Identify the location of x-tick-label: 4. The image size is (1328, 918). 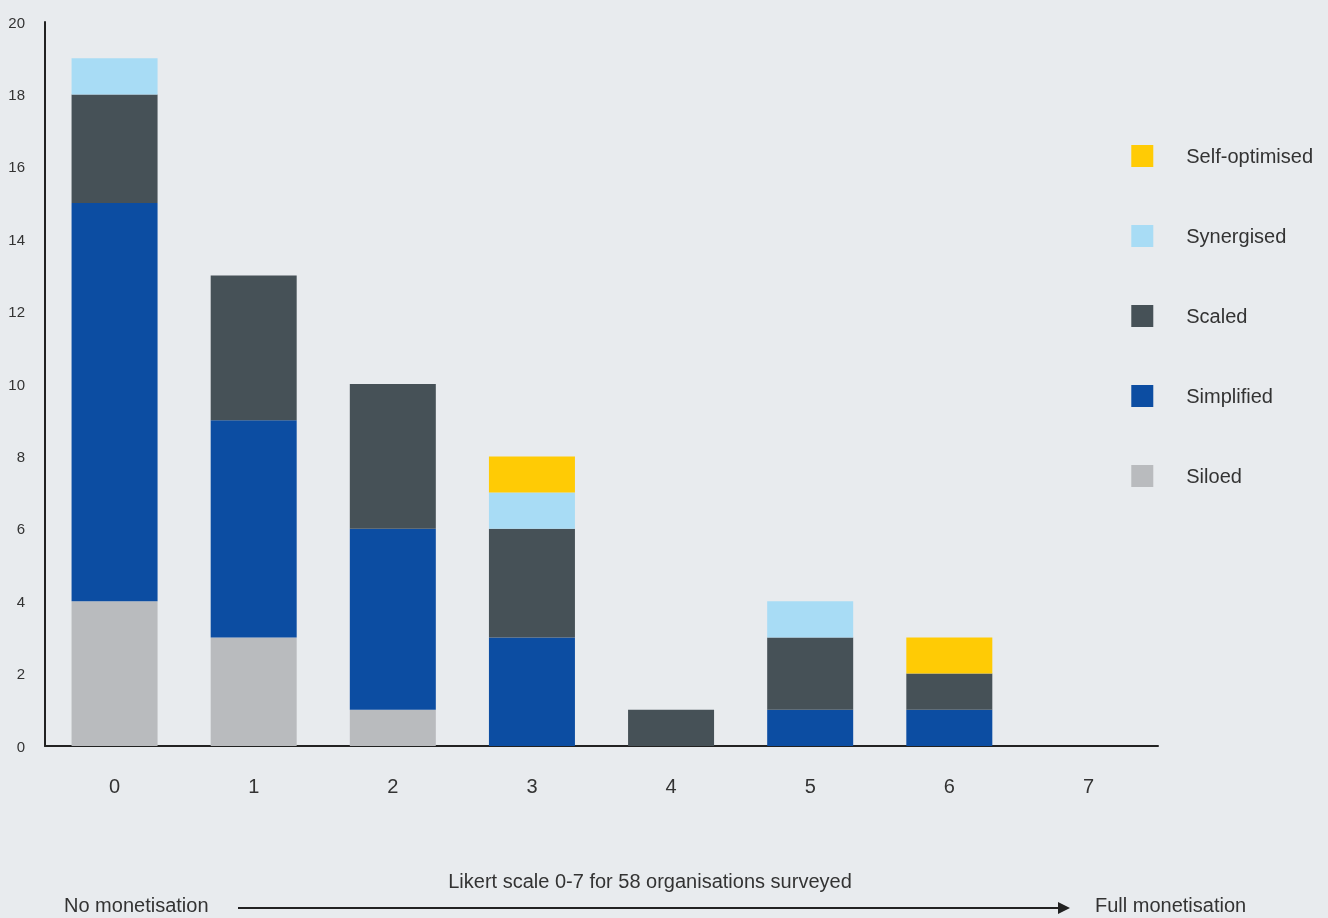
(671, 786).